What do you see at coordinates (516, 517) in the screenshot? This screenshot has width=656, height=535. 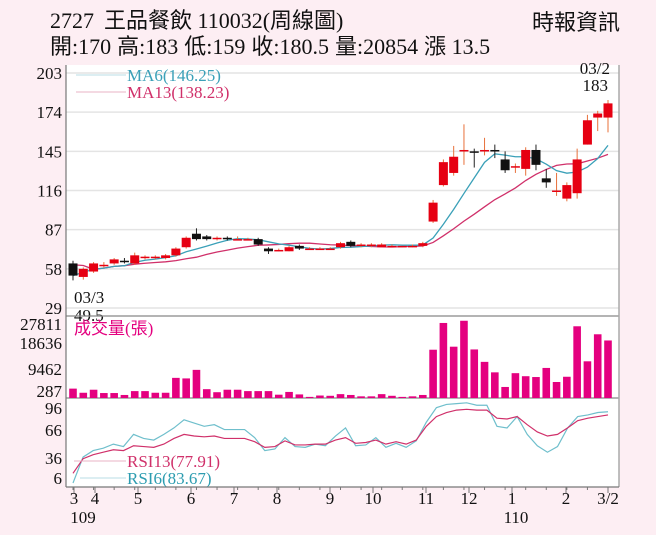 I see `x-year-label: 110` at bounding box center [516, 517].